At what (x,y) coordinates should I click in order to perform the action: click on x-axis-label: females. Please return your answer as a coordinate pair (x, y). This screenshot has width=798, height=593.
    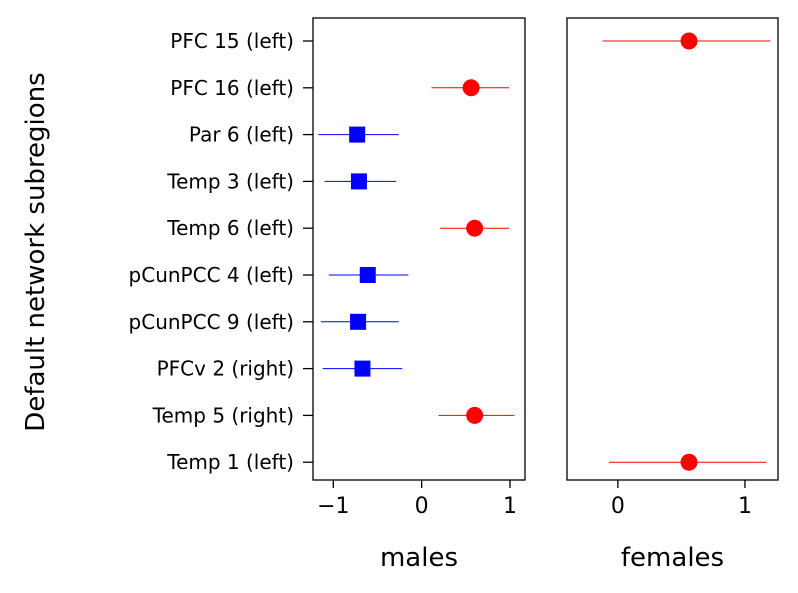
    Looking at the image, I should click on (672, 558).